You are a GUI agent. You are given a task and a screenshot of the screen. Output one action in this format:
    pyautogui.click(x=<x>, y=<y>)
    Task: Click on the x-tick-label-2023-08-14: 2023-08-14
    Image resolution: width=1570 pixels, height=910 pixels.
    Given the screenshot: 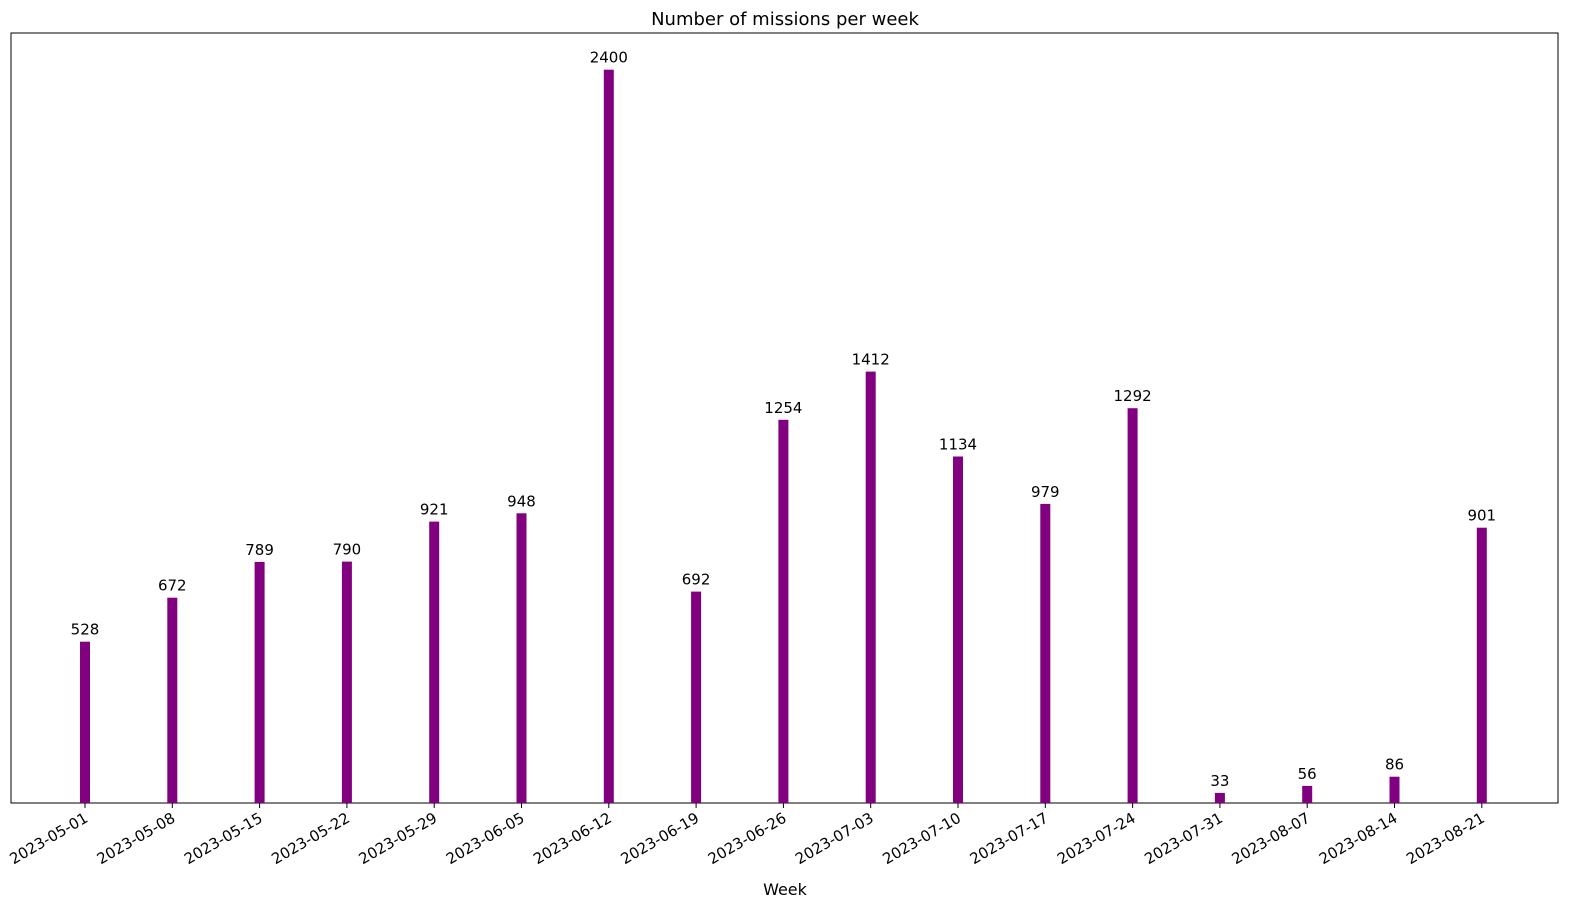 What is the action you would take?
    pyautogui.click(x=1358, y=838)
    